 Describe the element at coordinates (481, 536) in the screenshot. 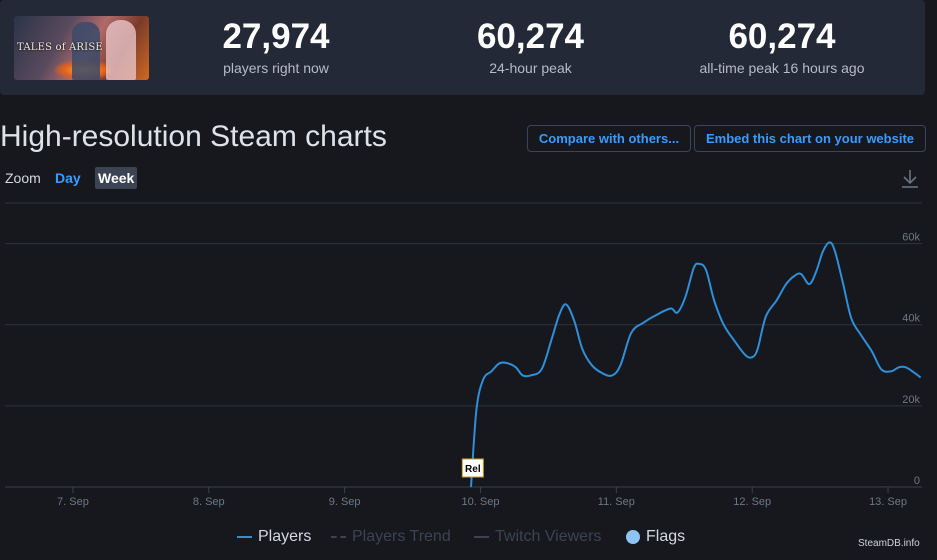

I see `twitch-swatch-icon` at that location.